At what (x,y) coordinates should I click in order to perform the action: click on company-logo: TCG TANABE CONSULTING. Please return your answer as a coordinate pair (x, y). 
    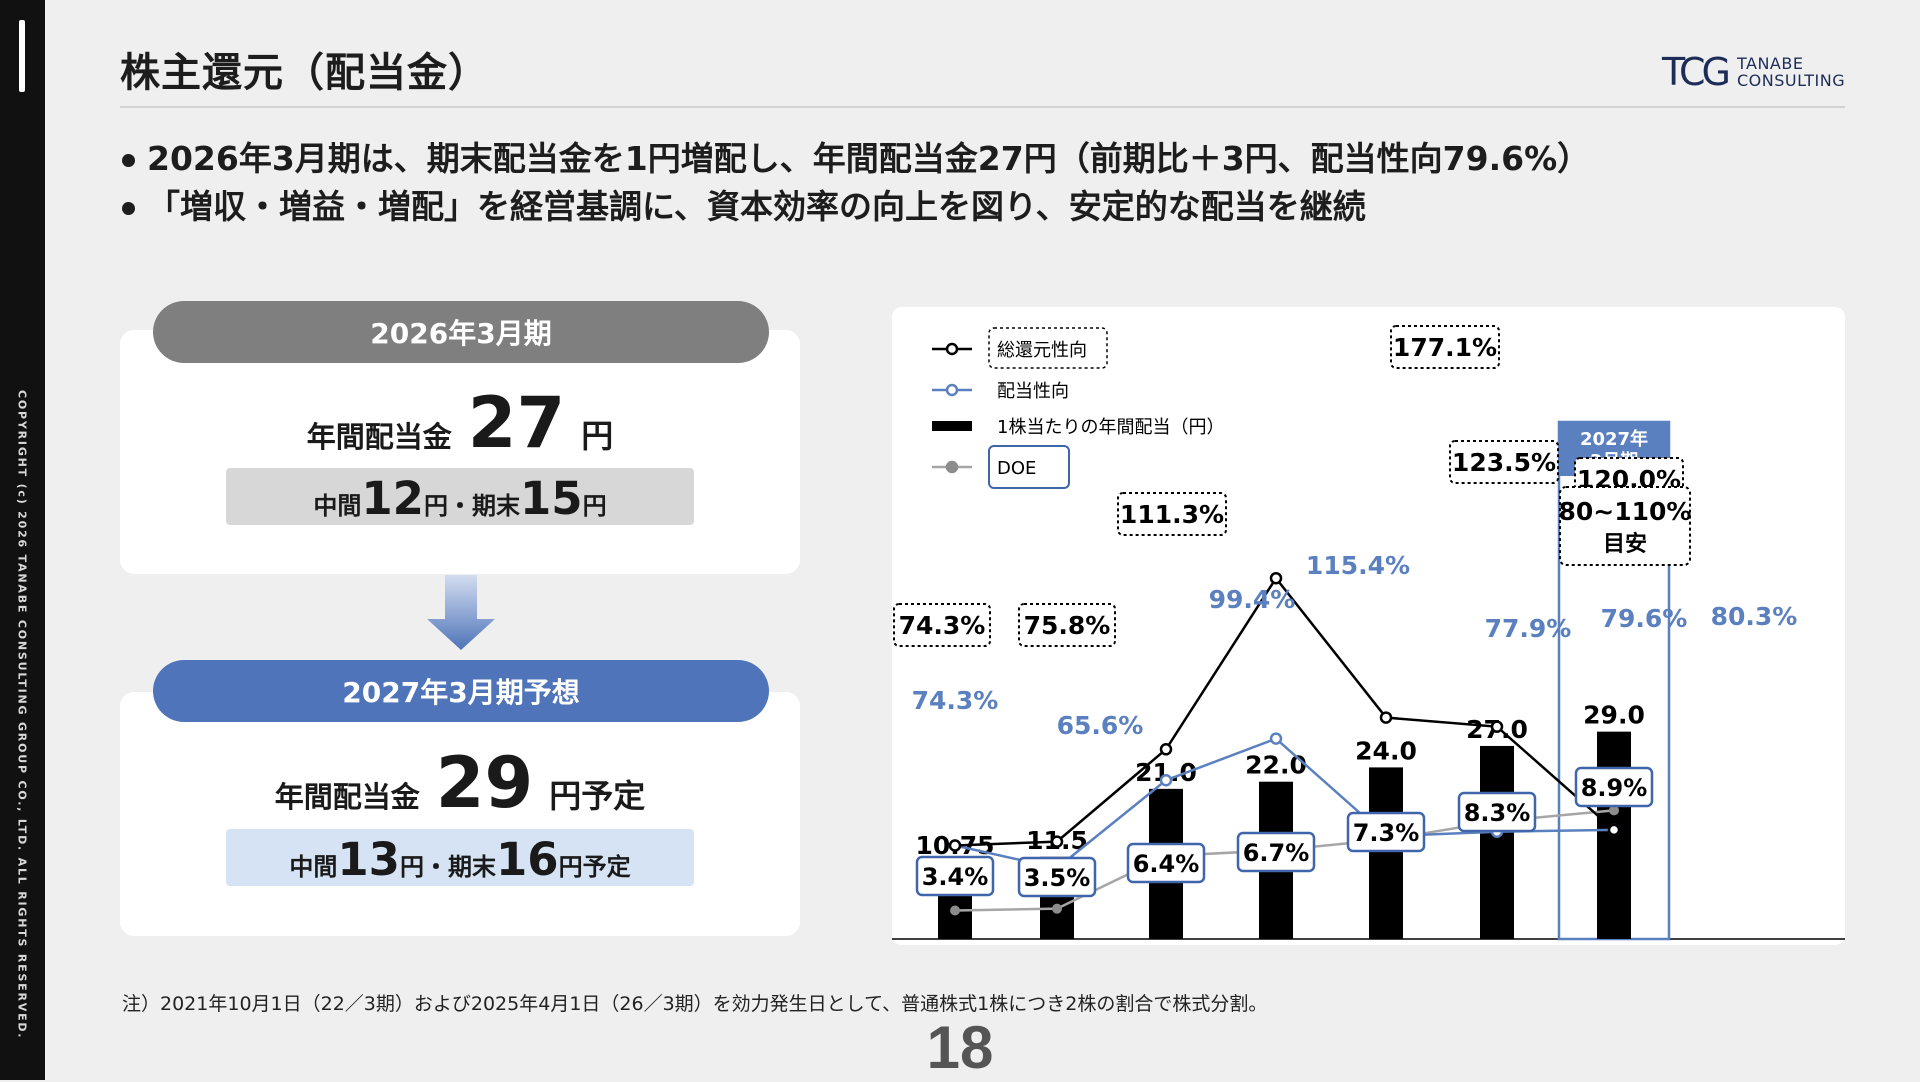
    Looking at the image, I should click on (1753, 72).